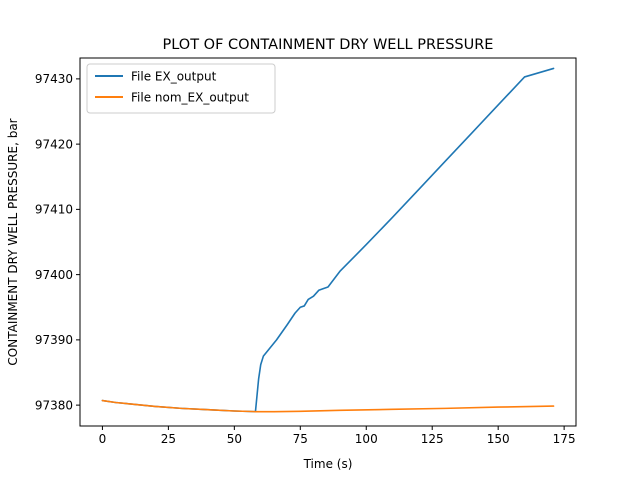  What do you see at coordinates (564, 439) in the screenshot?
I see `x-tick-label: 175` at bounding box center [564, 439].